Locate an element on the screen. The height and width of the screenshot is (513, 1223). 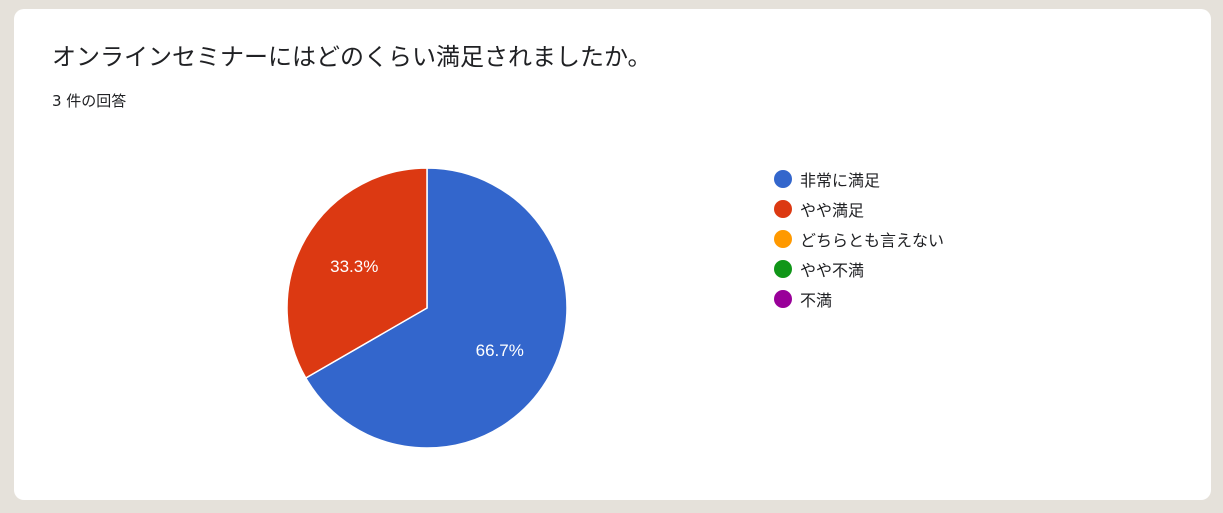
response-count: 3 件の回答 is located at coordinates (89, 101).